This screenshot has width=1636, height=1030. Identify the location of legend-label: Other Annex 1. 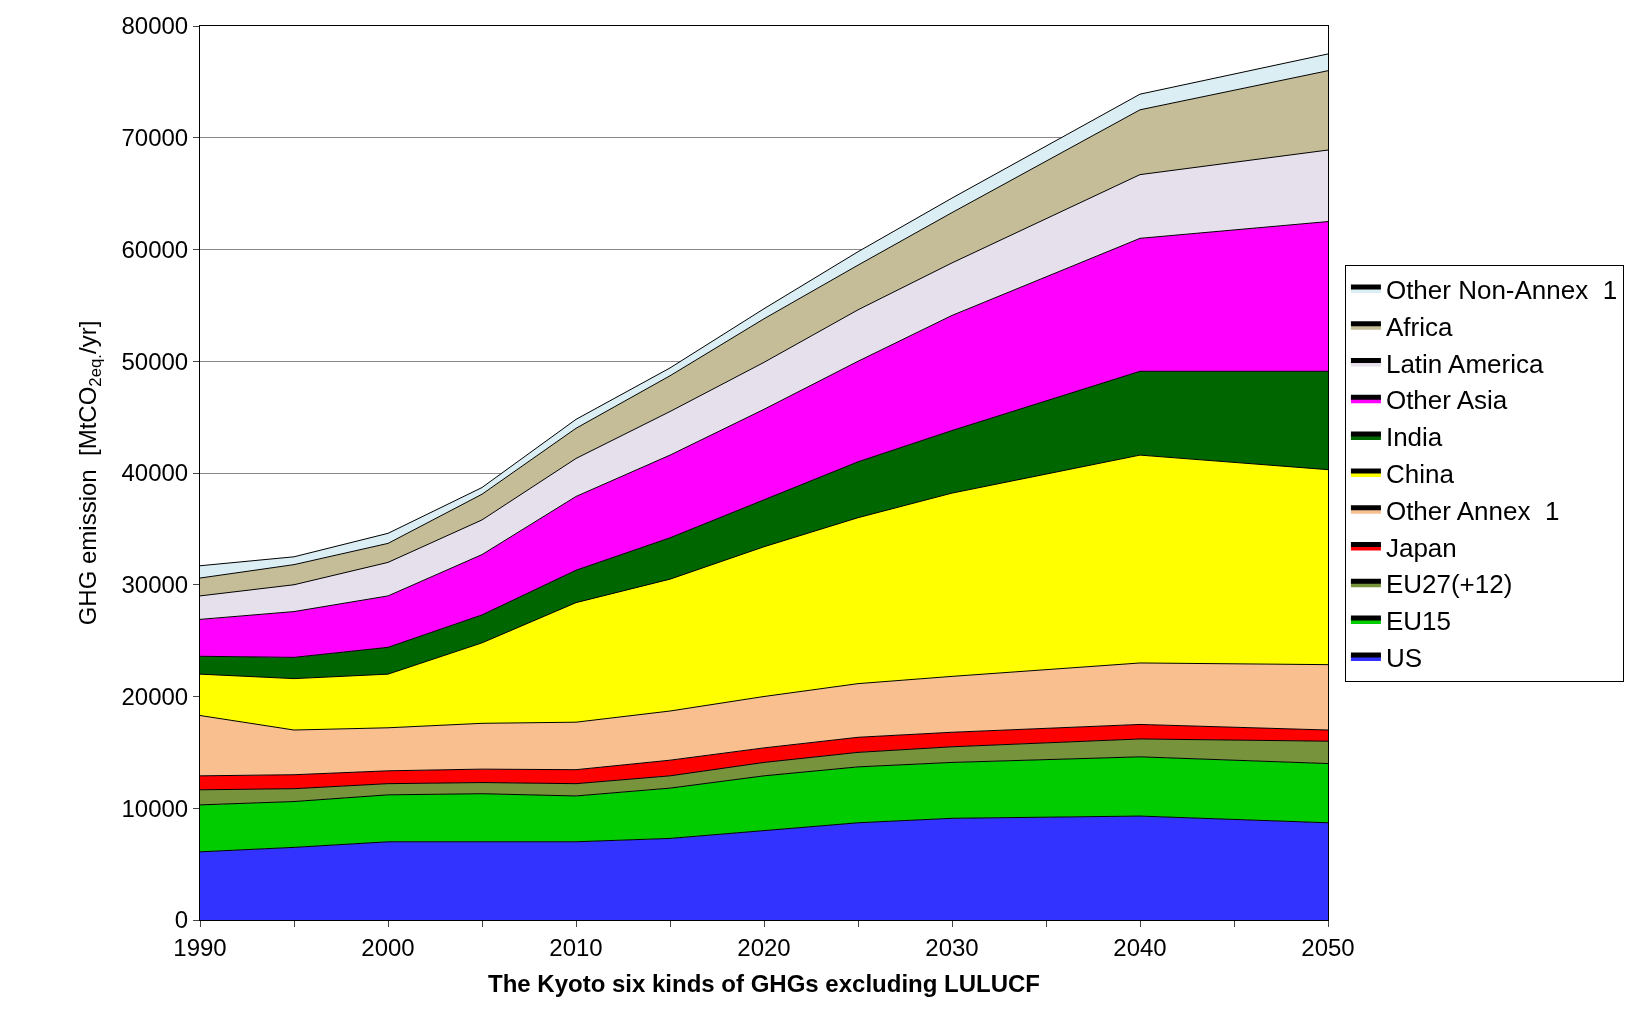
(1472, 510).